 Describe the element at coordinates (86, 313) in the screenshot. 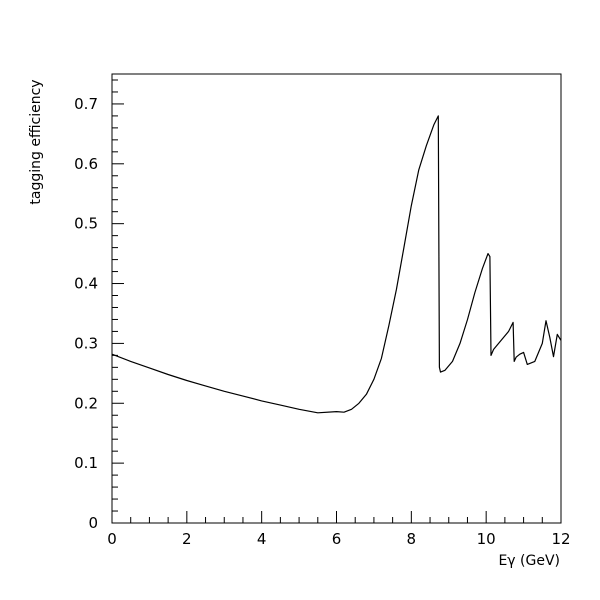

I see `y-axis-tick-labels: 0 0.1 0.2 0.3 0.4 0.5 0.6 0.7` at that location.